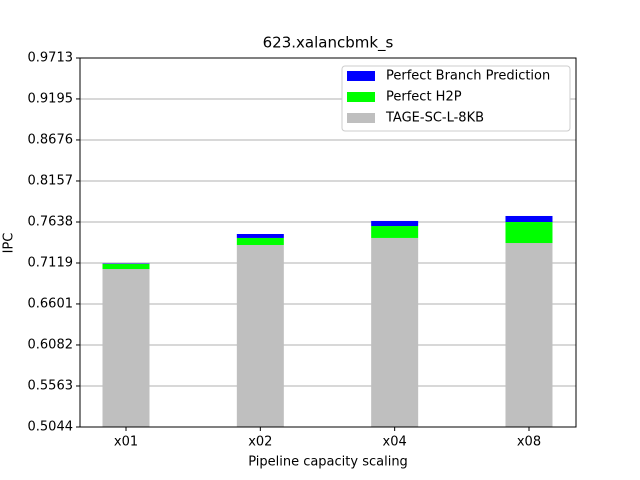 Image resolution: width=640 pixels, height=480 pixels. Describe the element at coordinates (126, 442) in the screenshot. I see `x-tick-label: x01` at that location.